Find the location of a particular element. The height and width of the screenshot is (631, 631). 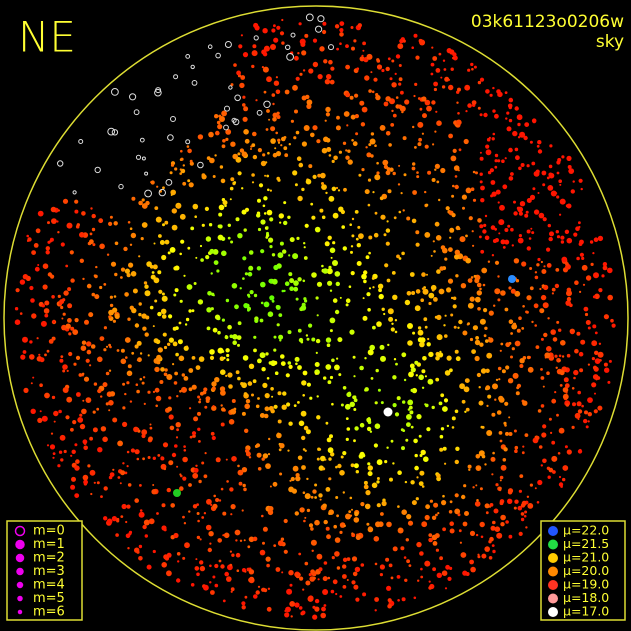

frame-id: 03k61123o0206w is located at coordinates (547, 22).